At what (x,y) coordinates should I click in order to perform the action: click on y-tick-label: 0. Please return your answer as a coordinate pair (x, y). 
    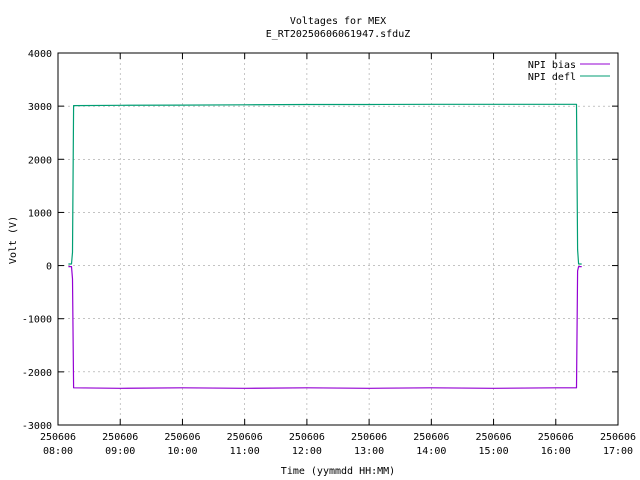
    Looking at the image, I should click on (49, 267).